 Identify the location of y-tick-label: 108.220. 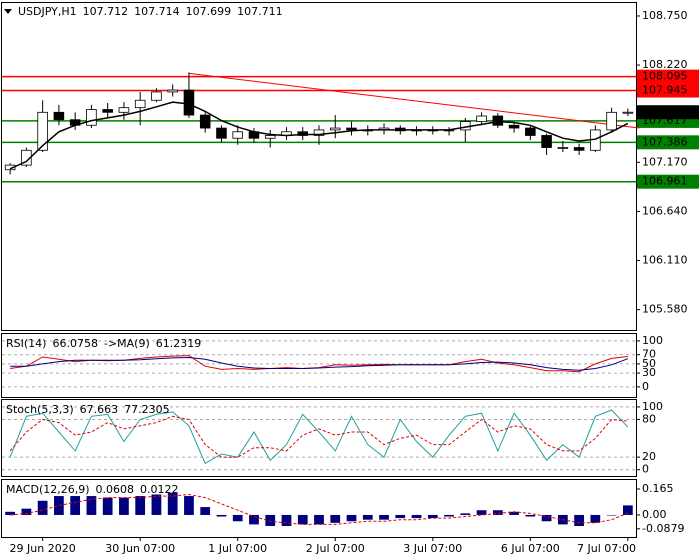
(665, 64).